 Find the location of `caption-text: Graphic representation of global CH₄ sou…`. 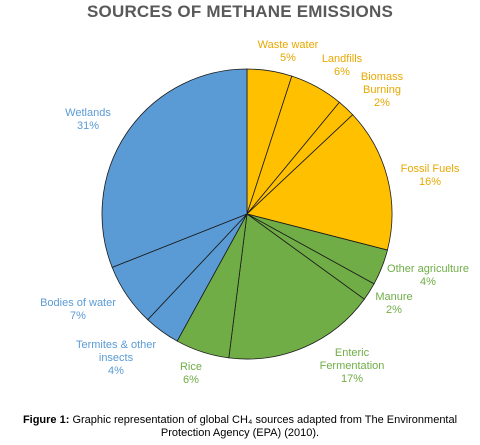

caption-text: Graphic representation of global CH₄ sou… is located at coordinates (263, 426).